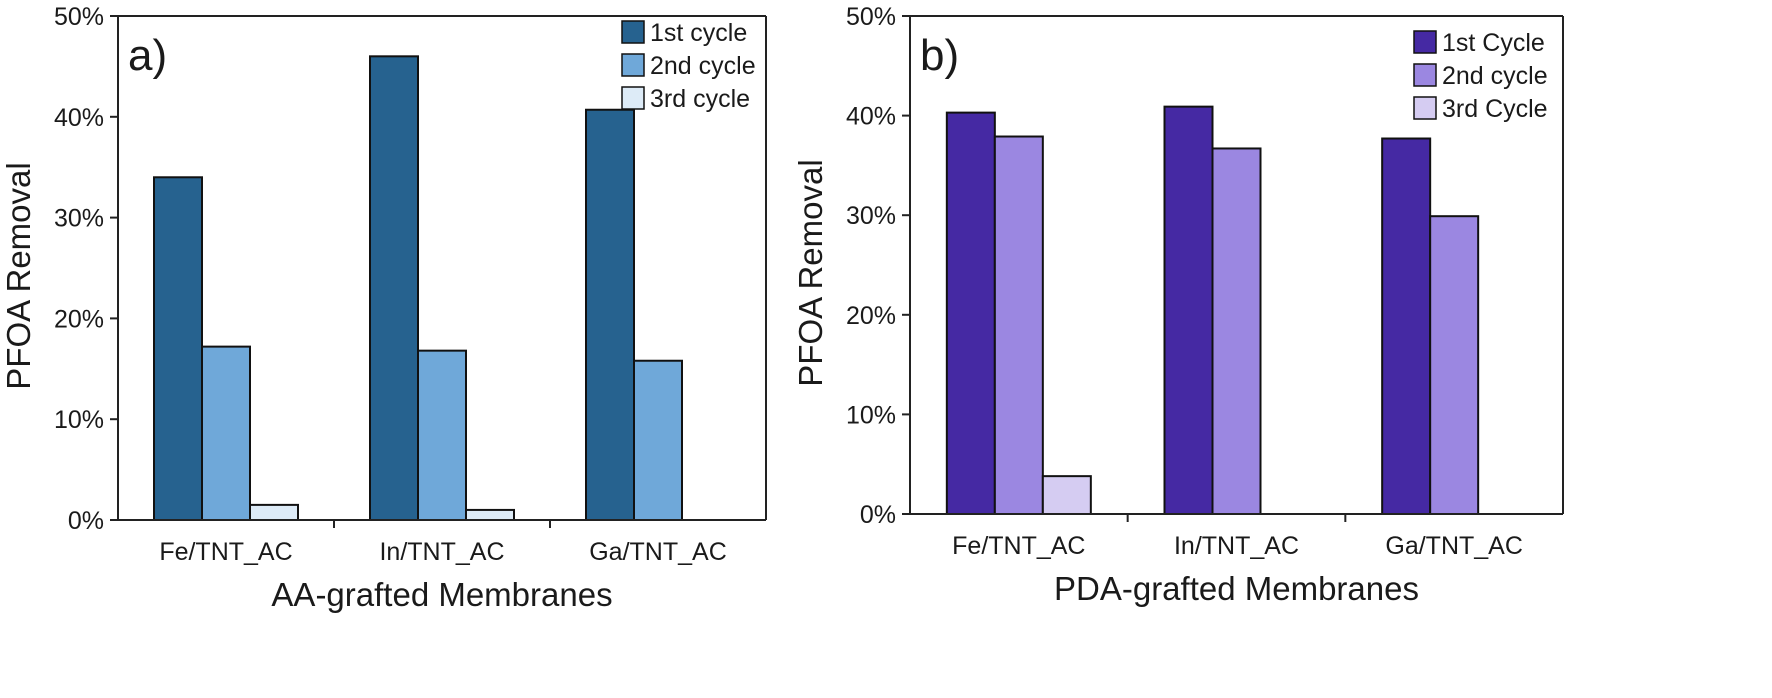 This screenshot has width=1772, height=698. Describe the element at coordinates (1495, 109) in the screenshot. I see `legend-label: 3rd Cycle` at that location.